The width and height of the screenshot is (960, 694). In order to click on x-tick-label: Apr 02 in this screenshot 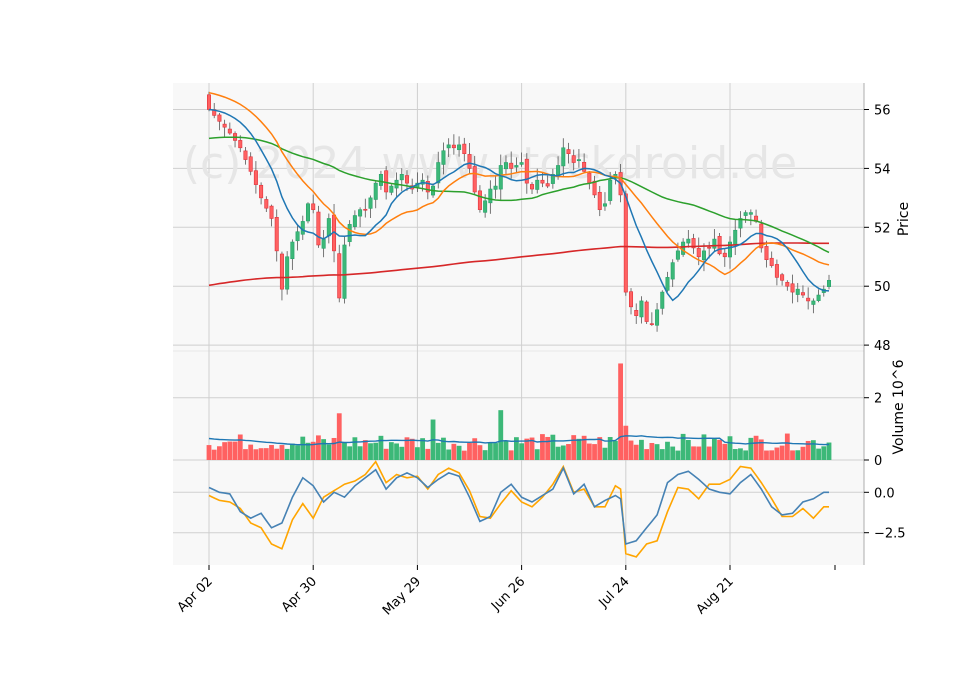, I will do `click(195, 594)`.